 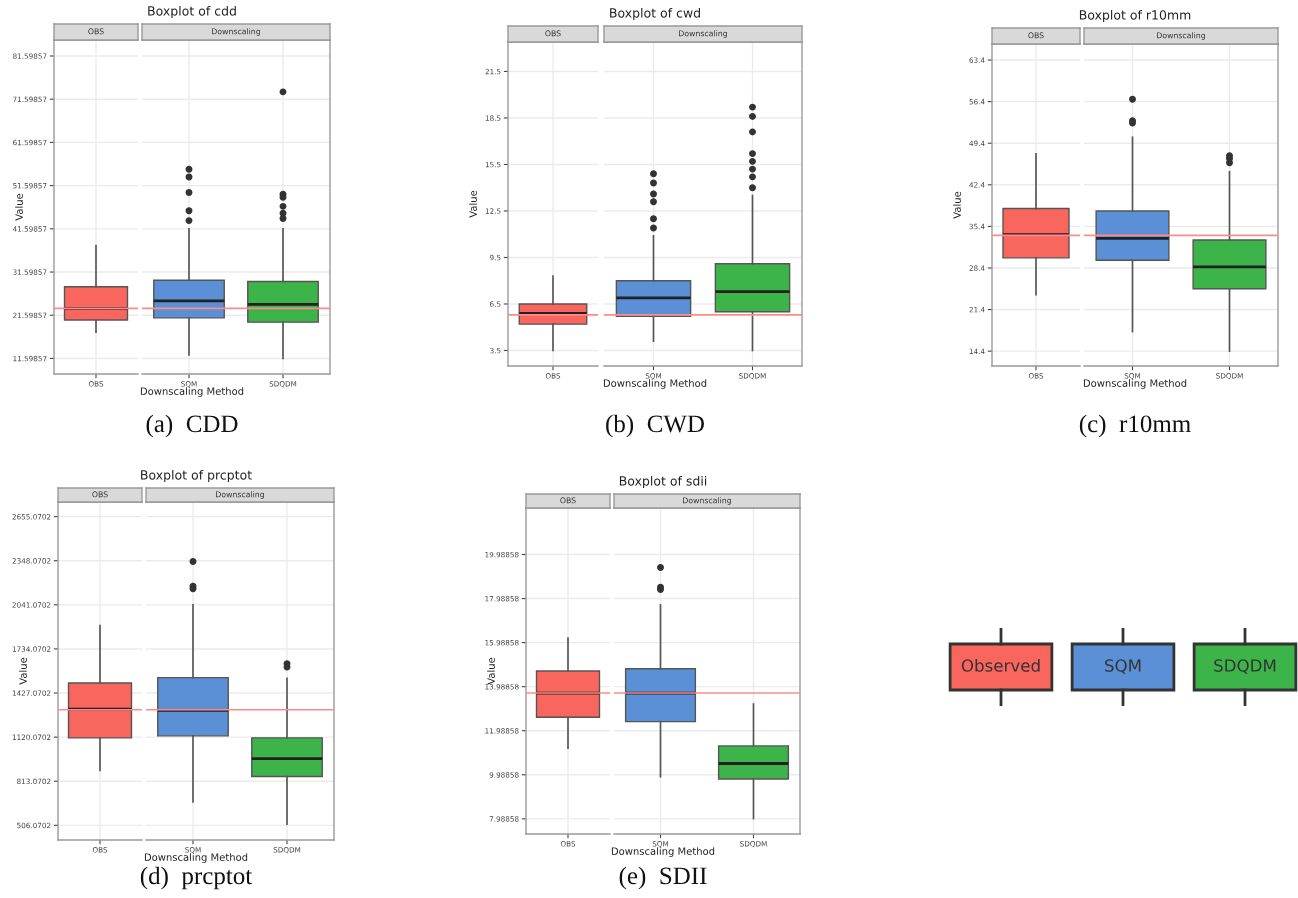 I want to click on text: (d) prcptot, so click(x=196, y=878).